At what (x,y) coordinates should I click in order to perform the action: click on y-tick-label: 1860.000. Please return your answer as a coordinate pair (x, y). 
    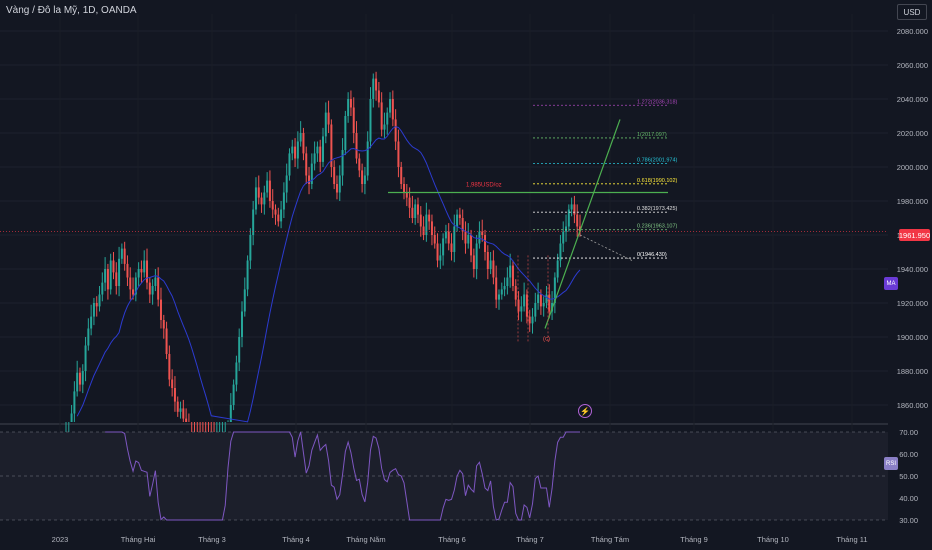
    Looking at the image, I should click on (912, 405).